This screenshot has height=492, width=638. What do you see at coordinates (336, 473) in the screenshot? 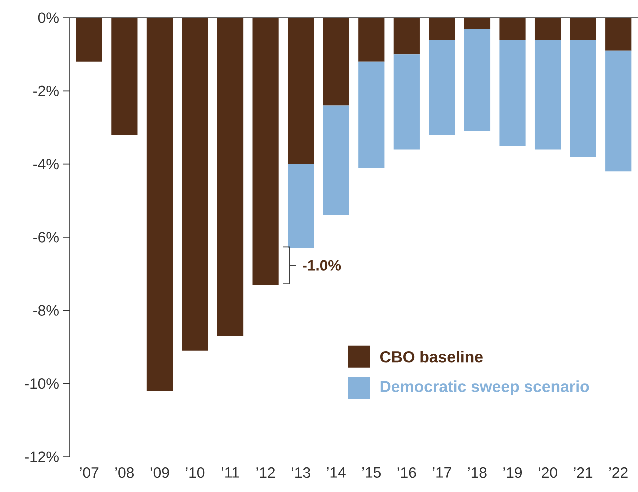
I see `x-tick-label: ’14` at bounding box center [336, 473].